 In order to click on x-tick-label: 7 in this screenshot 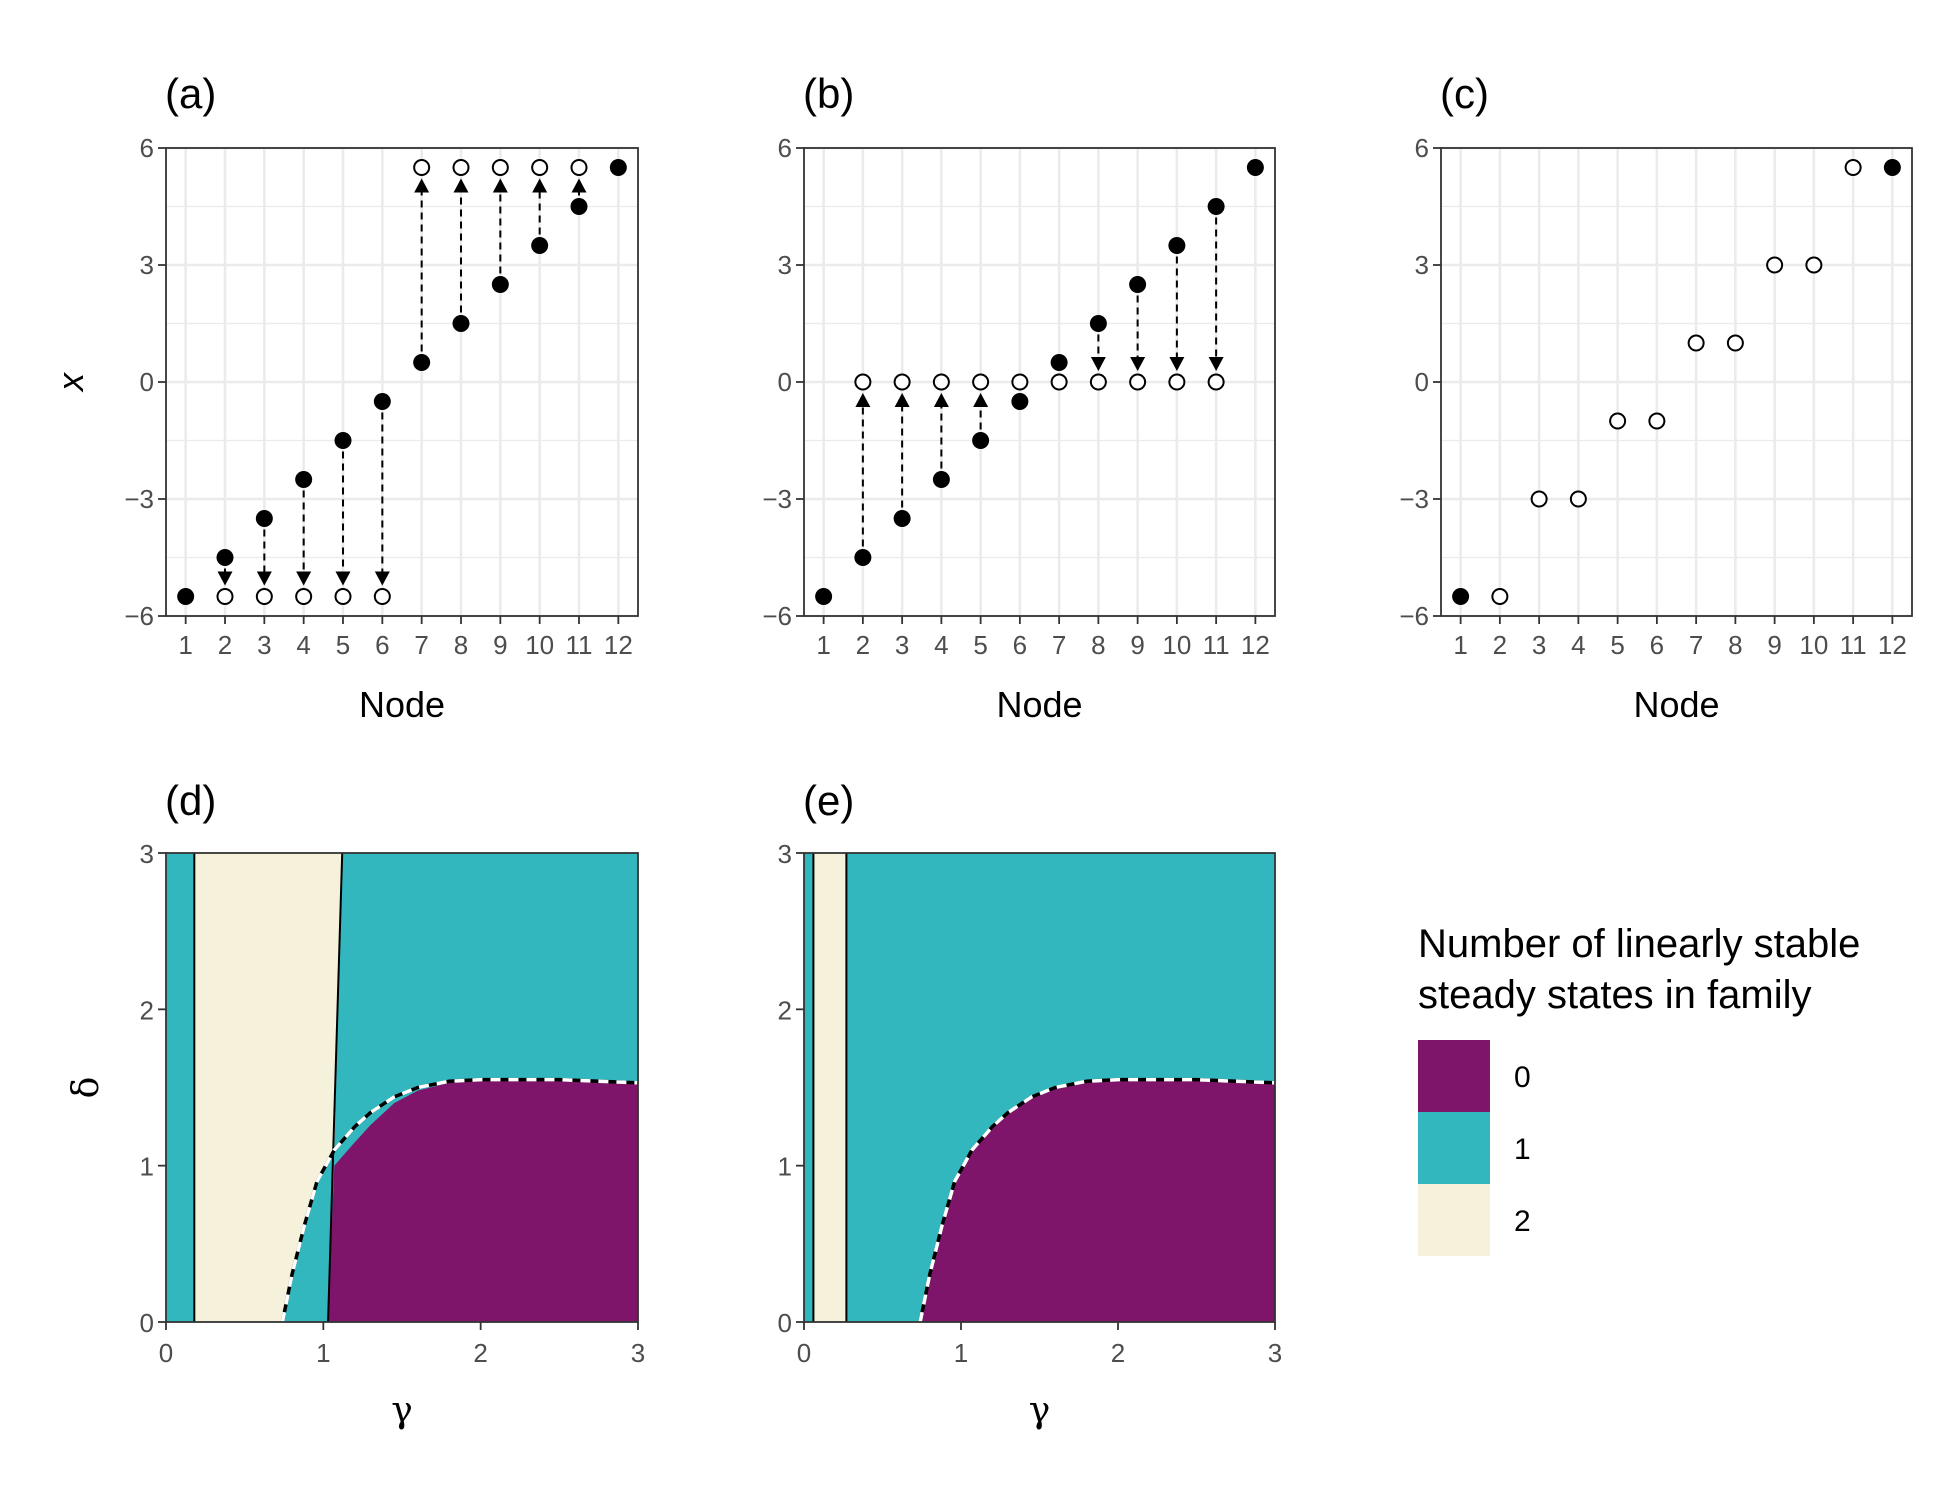, I will do `click(1059, 645)`.